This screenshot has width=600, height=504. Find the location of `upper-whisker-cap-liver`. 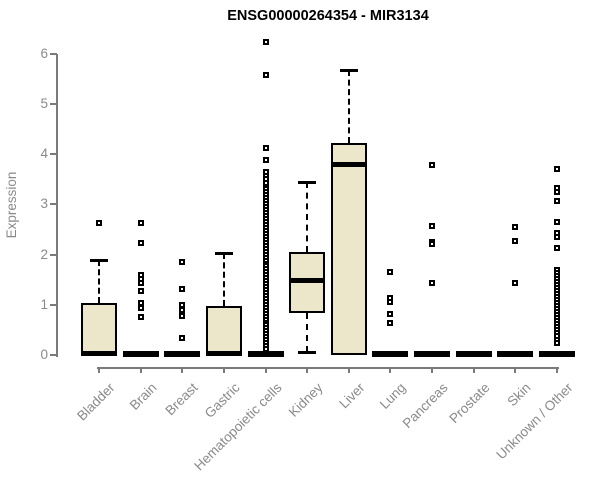

upper-whisker-cap-liver is located at coordinates (348, 71).